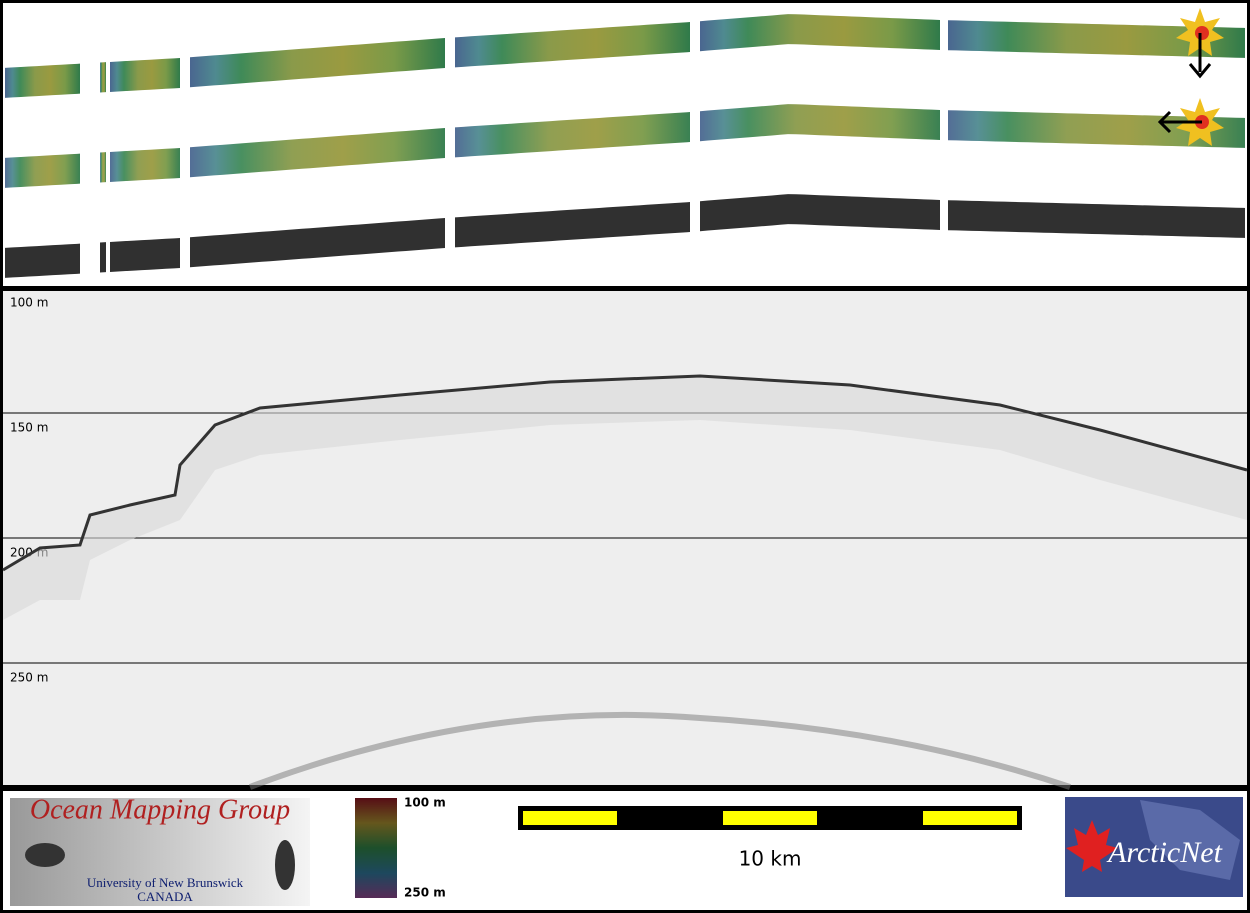  What do you see at coordinates (770, 859) in the screenshot?
I see `scale-label: 10 km` at bounding box center [770, 859].